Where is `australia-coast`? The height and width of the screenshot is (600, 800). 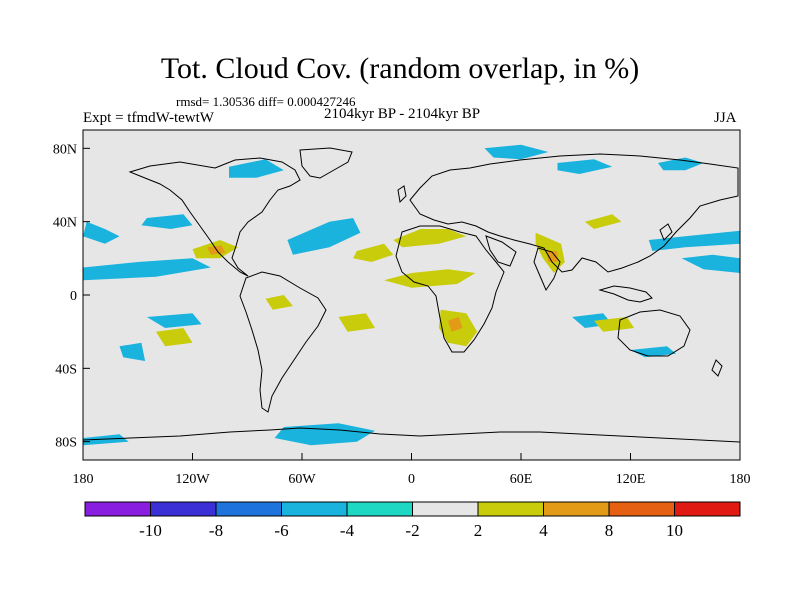 australia-coast is located at coordinates (654, 333).